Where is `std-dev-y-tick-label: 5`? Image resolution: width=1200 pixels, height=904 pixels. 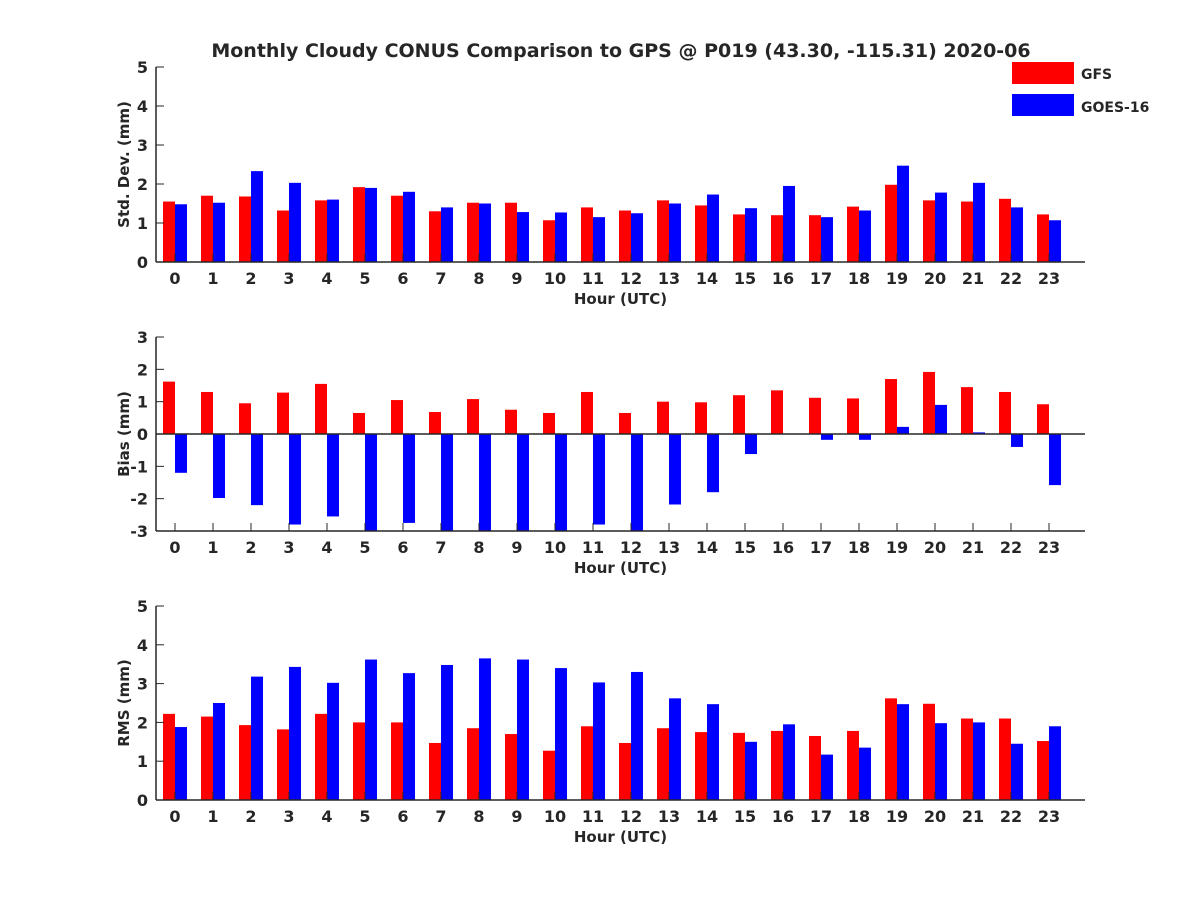 std-dev-y-tick-label: 5 is located at coordinates (142, 67).